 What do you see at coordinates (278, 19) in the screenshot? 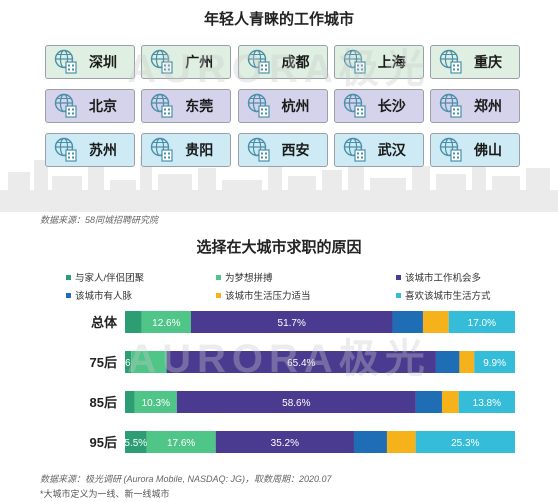
I see `cities-title: 年轻人青睐的工作城市` at bounding box center [278, 19].